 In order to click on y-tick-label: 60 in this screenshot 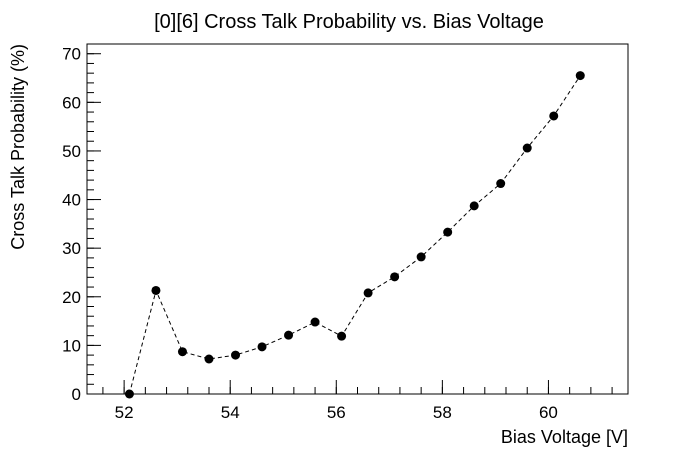, I will do `click(71, 102)`.